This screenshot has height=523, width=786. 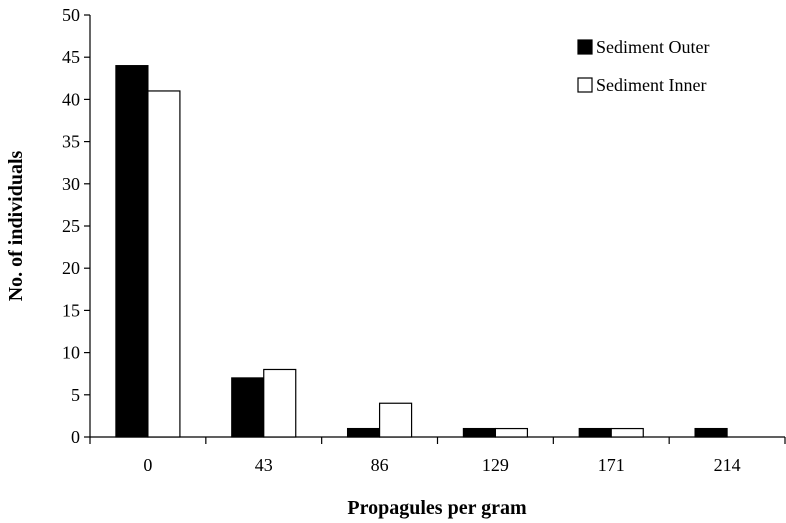 I want to click on x-tick-label: 214, so click(x=727, y=465).